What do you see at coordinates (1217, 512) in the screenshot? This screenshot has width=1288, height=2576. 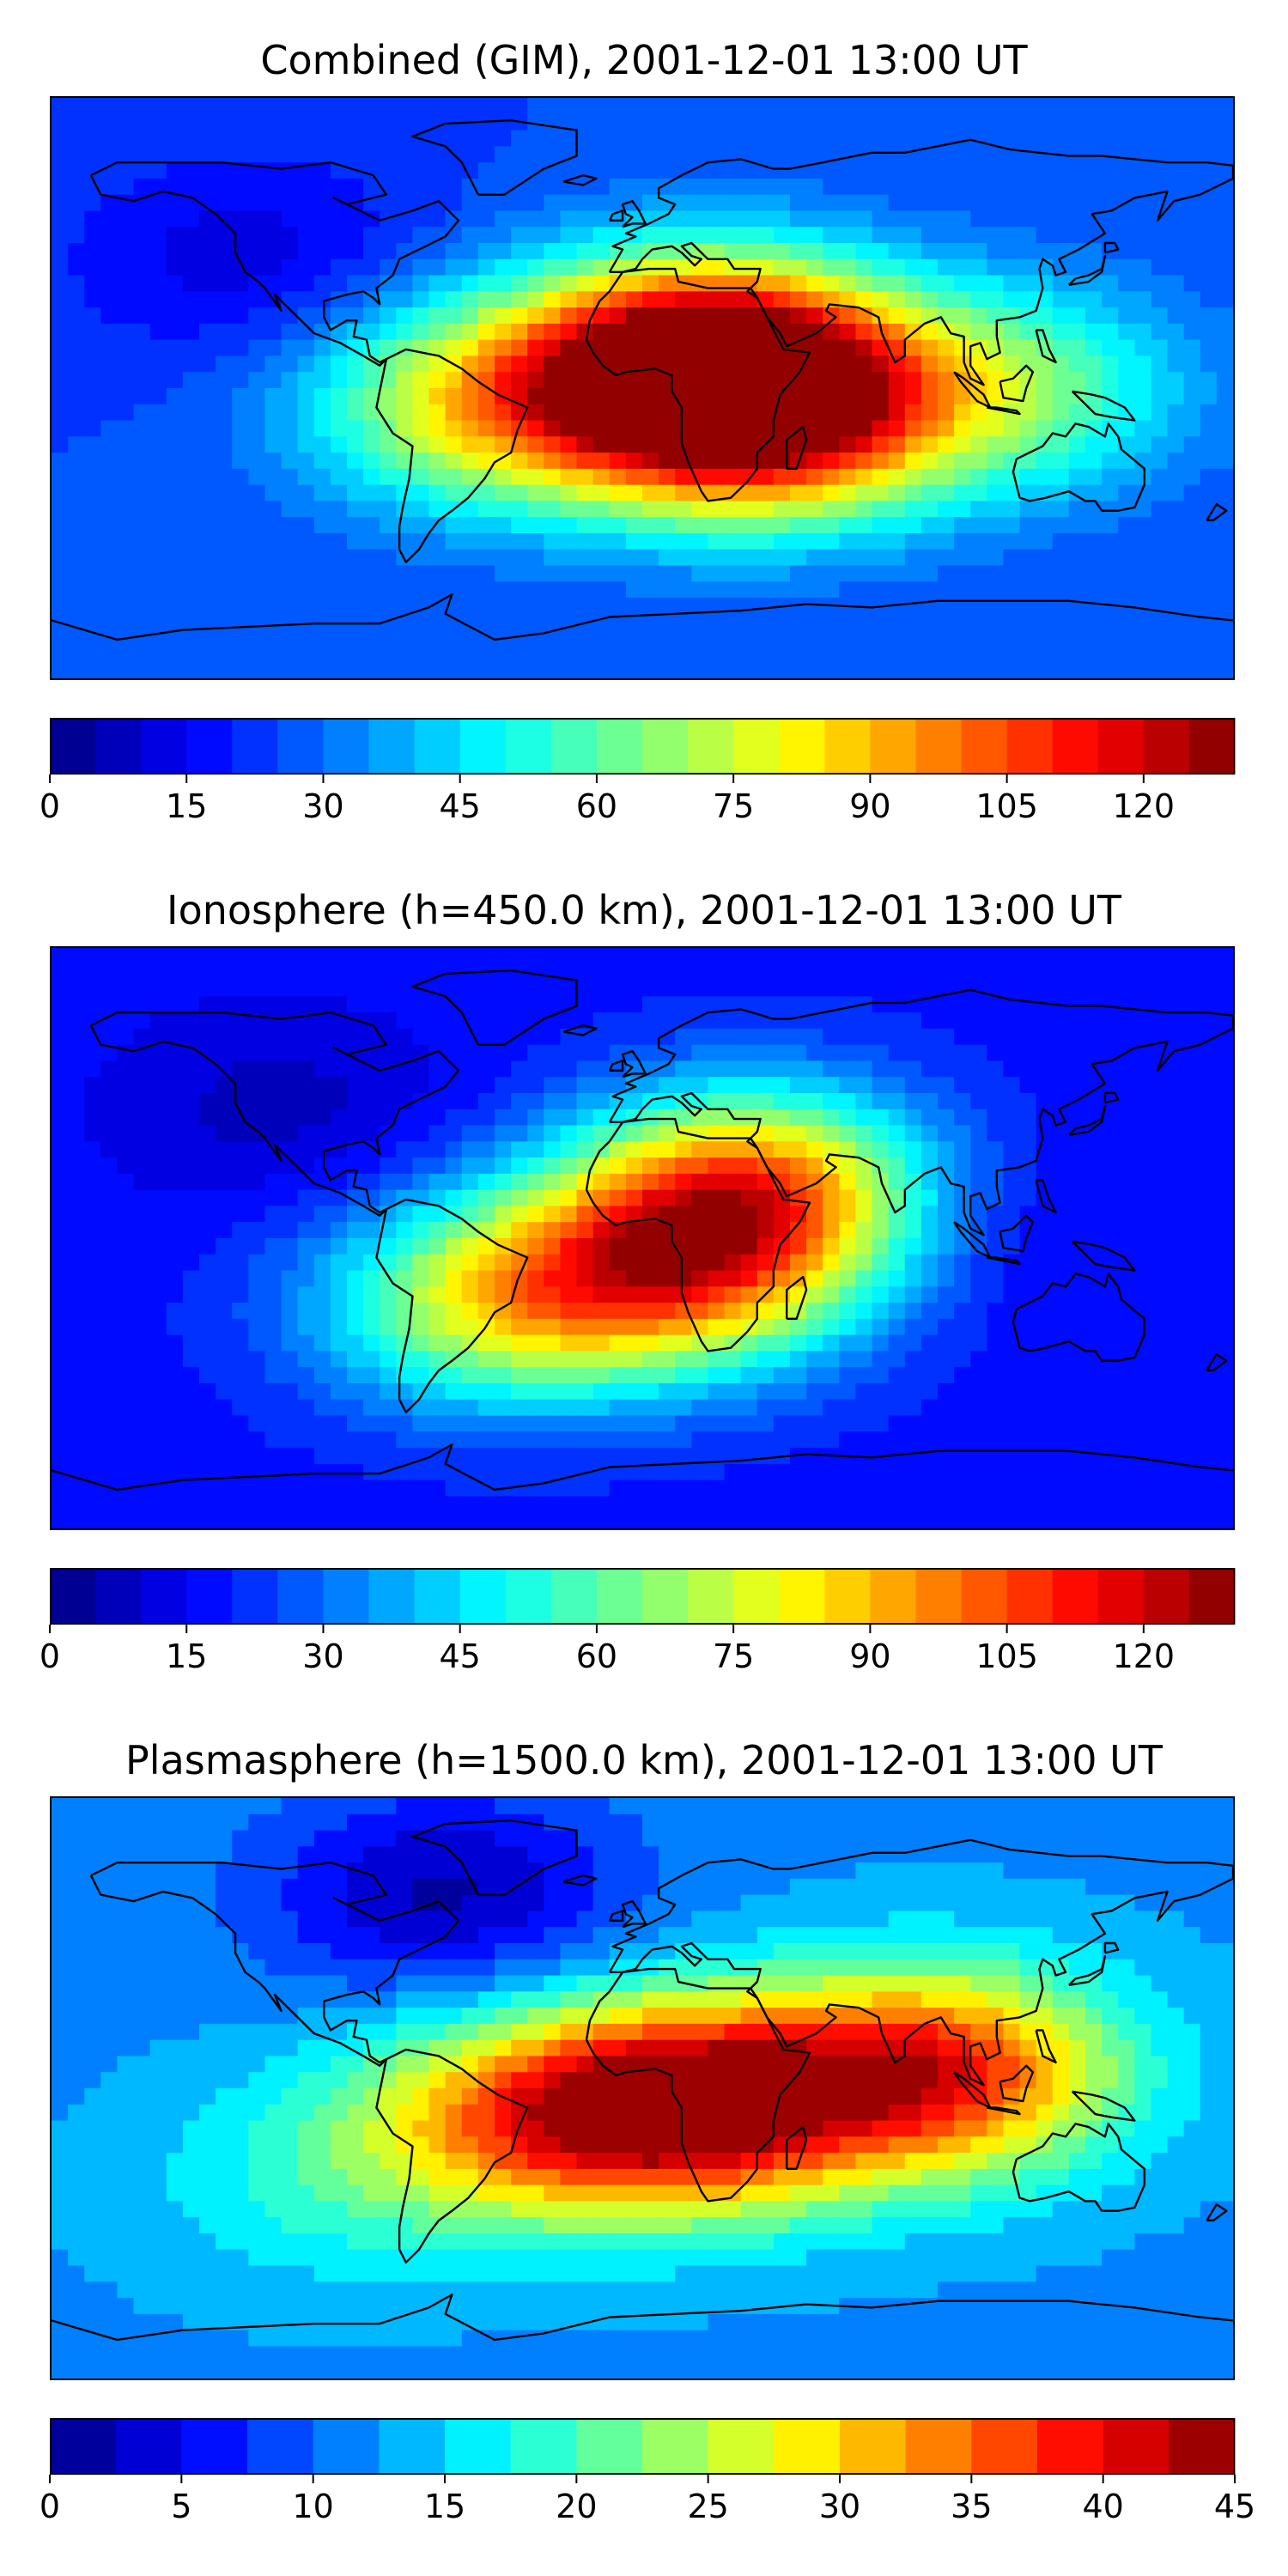 I see `coastline` at bounding box center [1217, 512].